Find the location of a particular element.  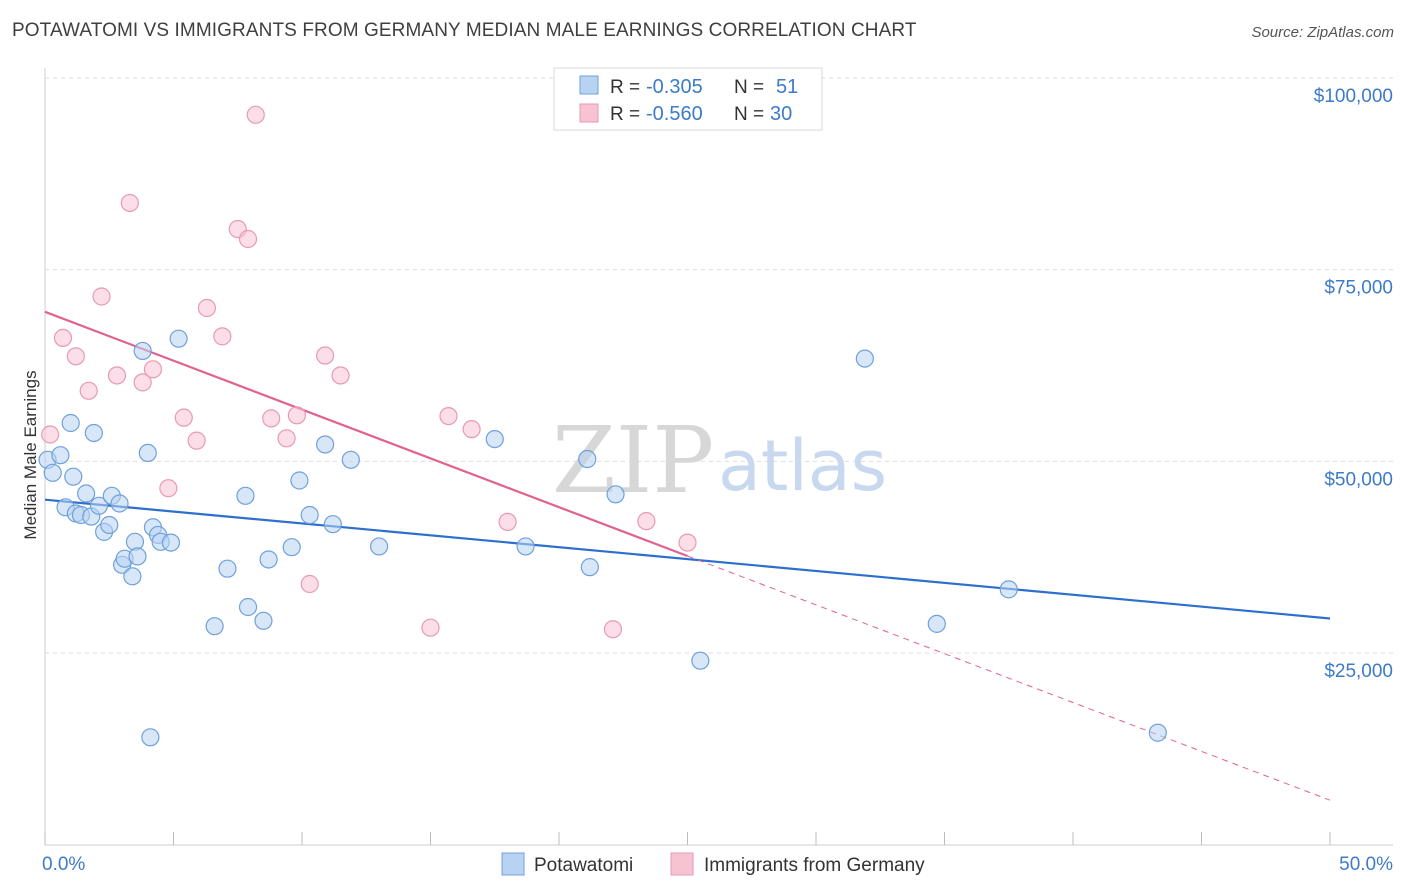

legend-n-value-germany: 30 is located at coordinates (781, 114).